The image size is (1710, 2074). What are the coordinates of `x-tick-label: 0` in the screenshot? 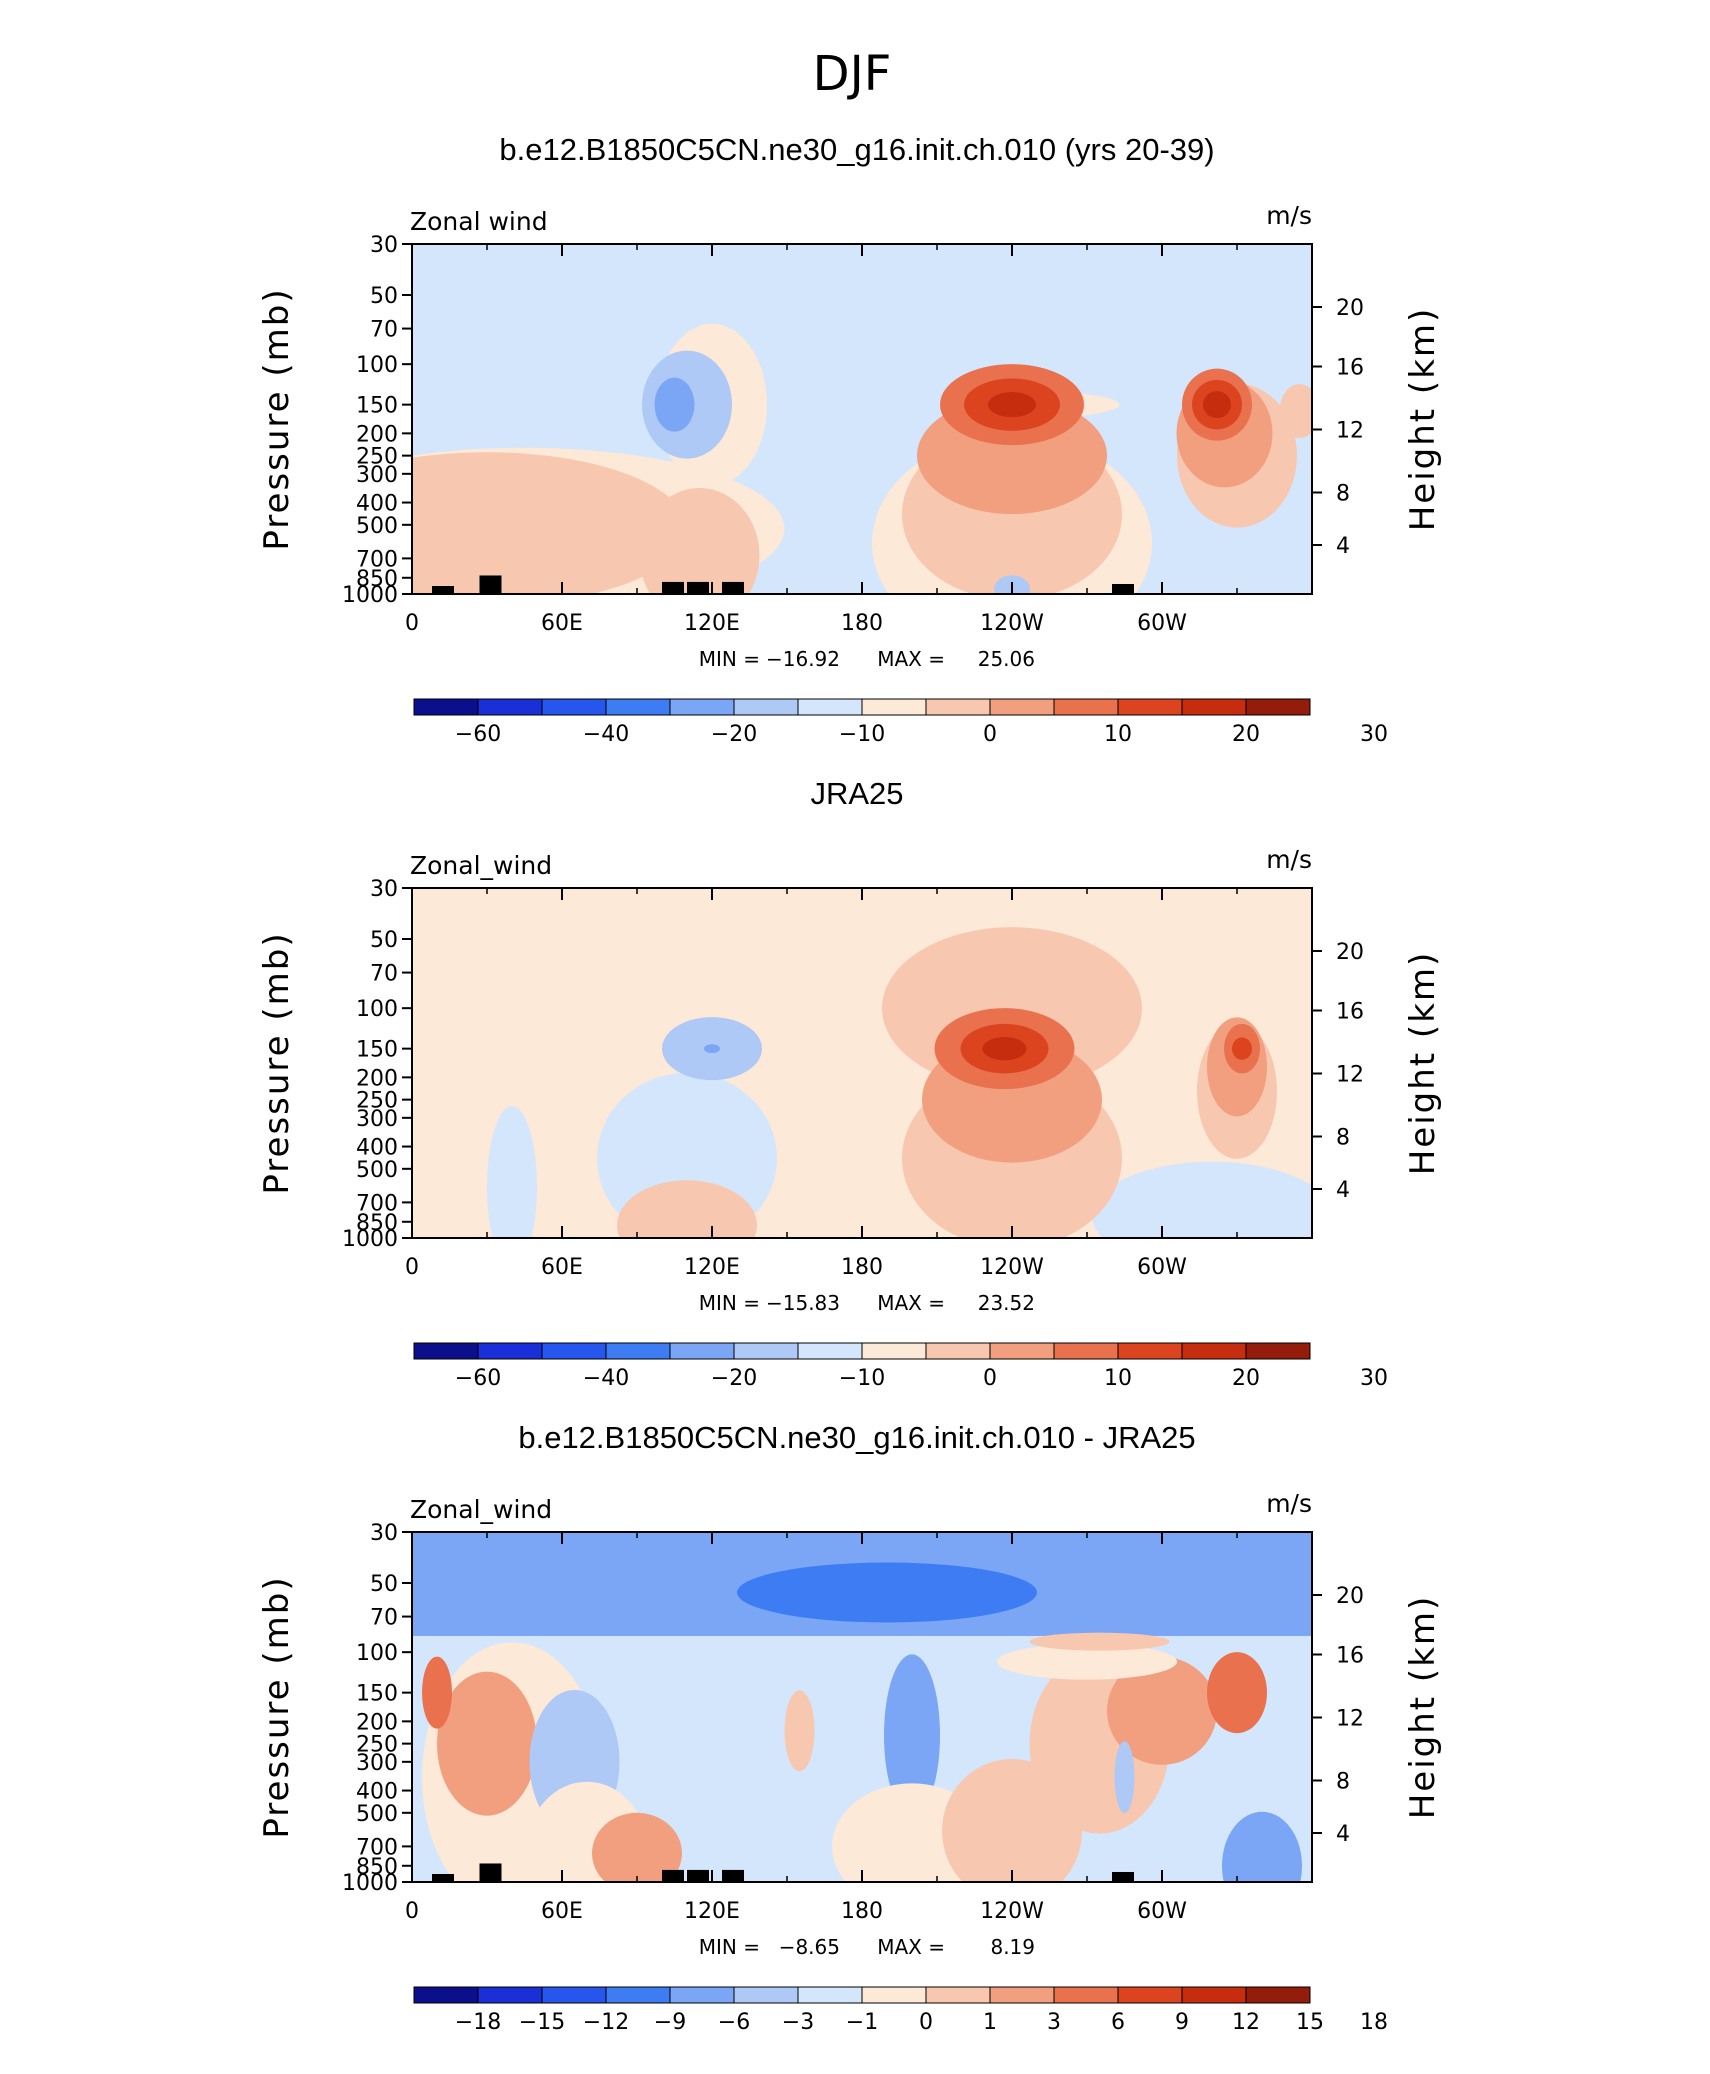 It's located at (412, 623).